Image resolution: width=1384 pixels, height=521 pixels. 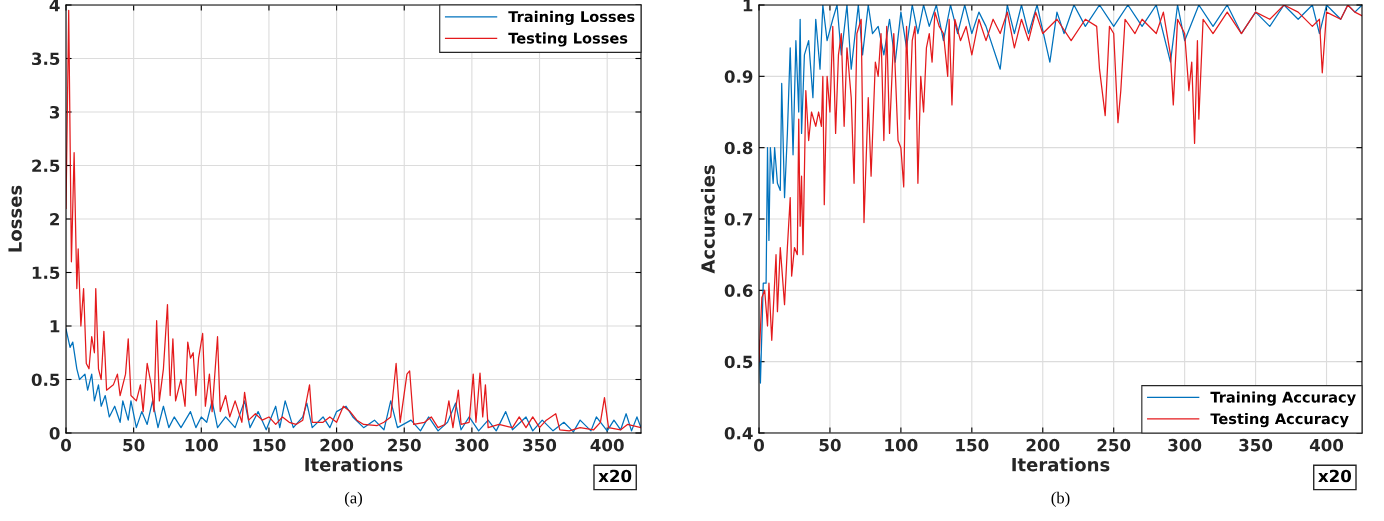 I want to click on y-tick-label: 1.5, so click(x=46, y=273).